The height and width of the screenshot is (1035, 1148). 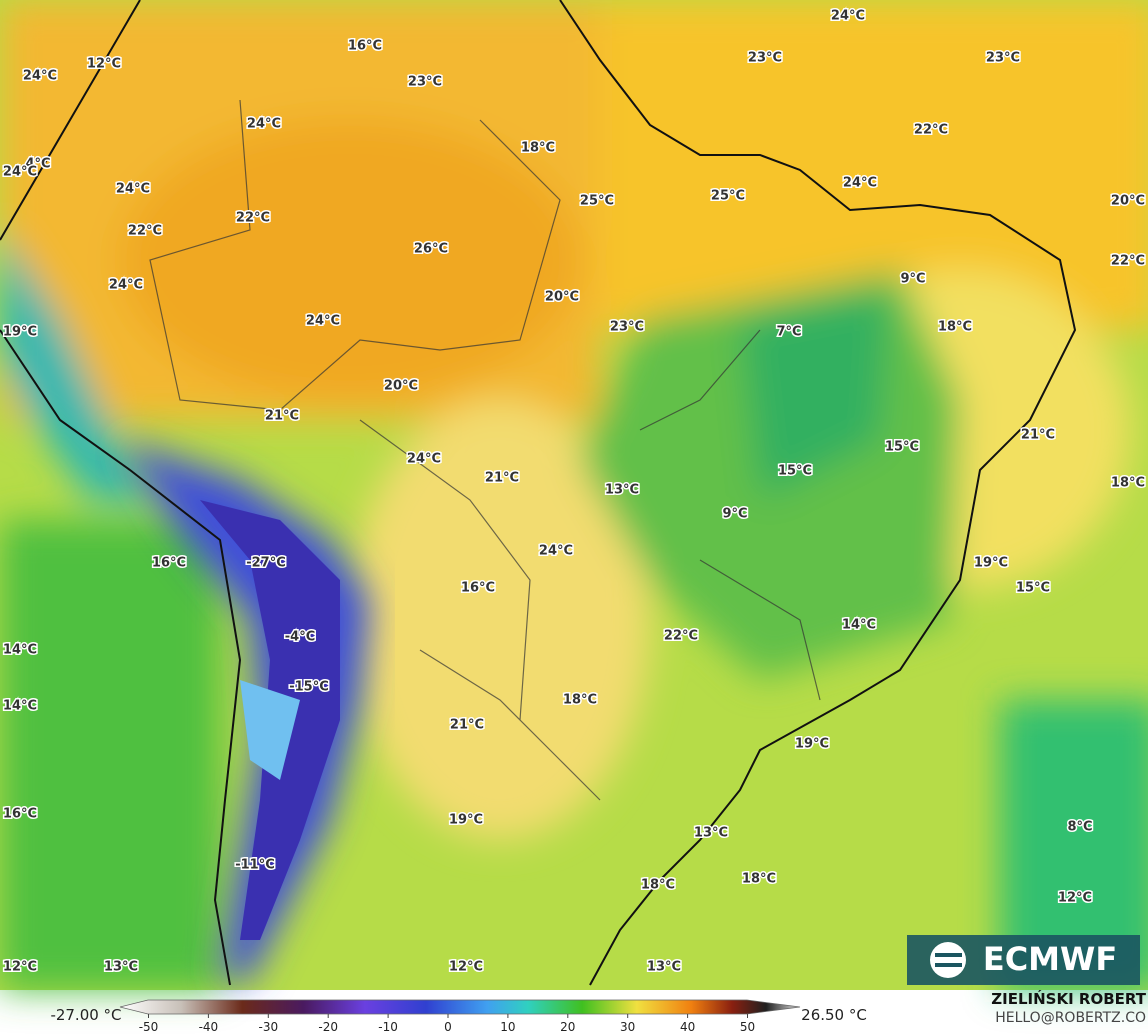 I want to click on temperature-label: -27°C, so click(x=266, y=563).